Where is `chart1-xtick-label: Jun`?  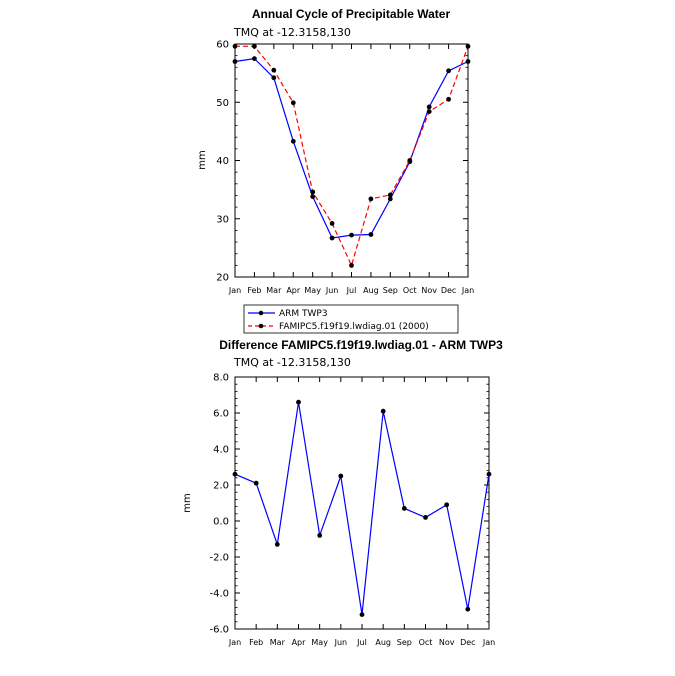
chart1-xtick-label: Jun is located at coordinates (332, 290).